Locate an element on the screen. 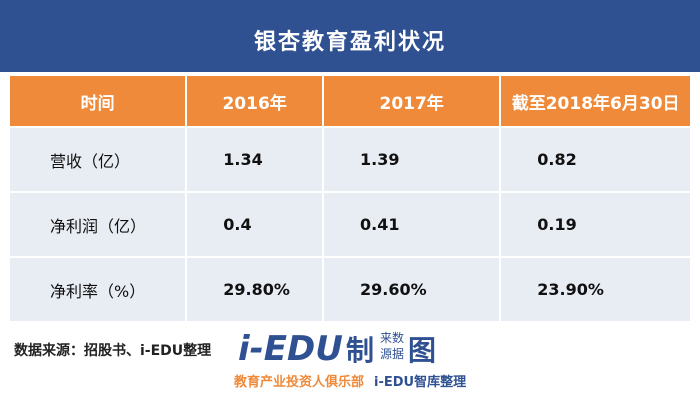 Image resolution: width=700 pixels, height=401 pixels. table-cell: 0.41 is located at coordinates (412, 224).